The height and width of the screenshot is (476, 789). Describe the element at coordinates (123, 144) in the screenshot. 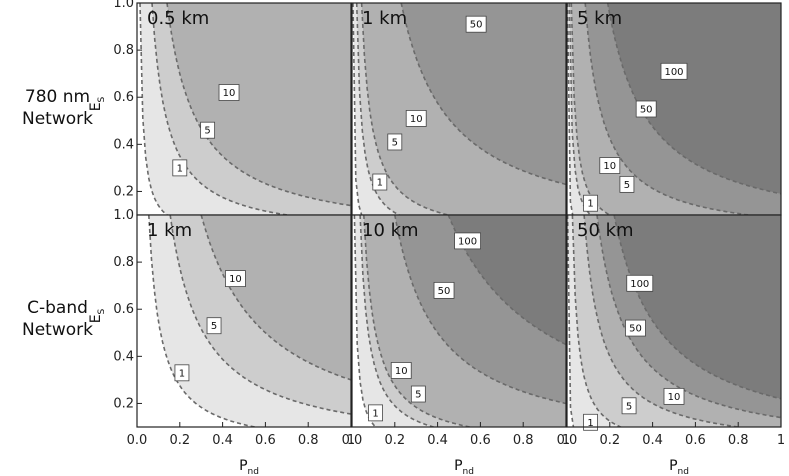

I see `y-tick-label: 0.4` at that location.